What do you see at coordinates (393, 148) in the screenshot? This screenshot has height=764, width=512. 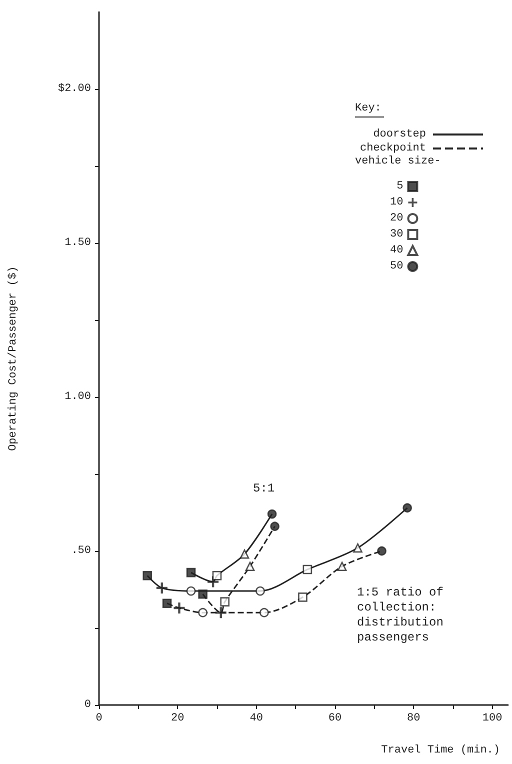 I see `legend-label: checkpoint` at bounding box center [393, 148].